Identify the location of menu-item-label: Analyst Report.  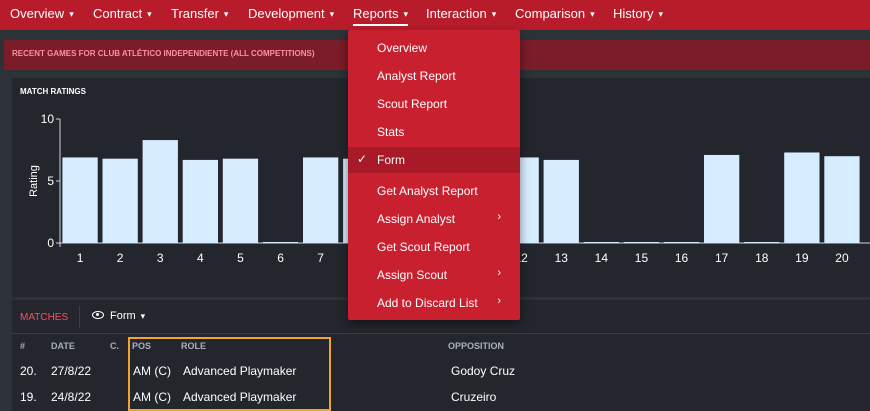
(416, 76).